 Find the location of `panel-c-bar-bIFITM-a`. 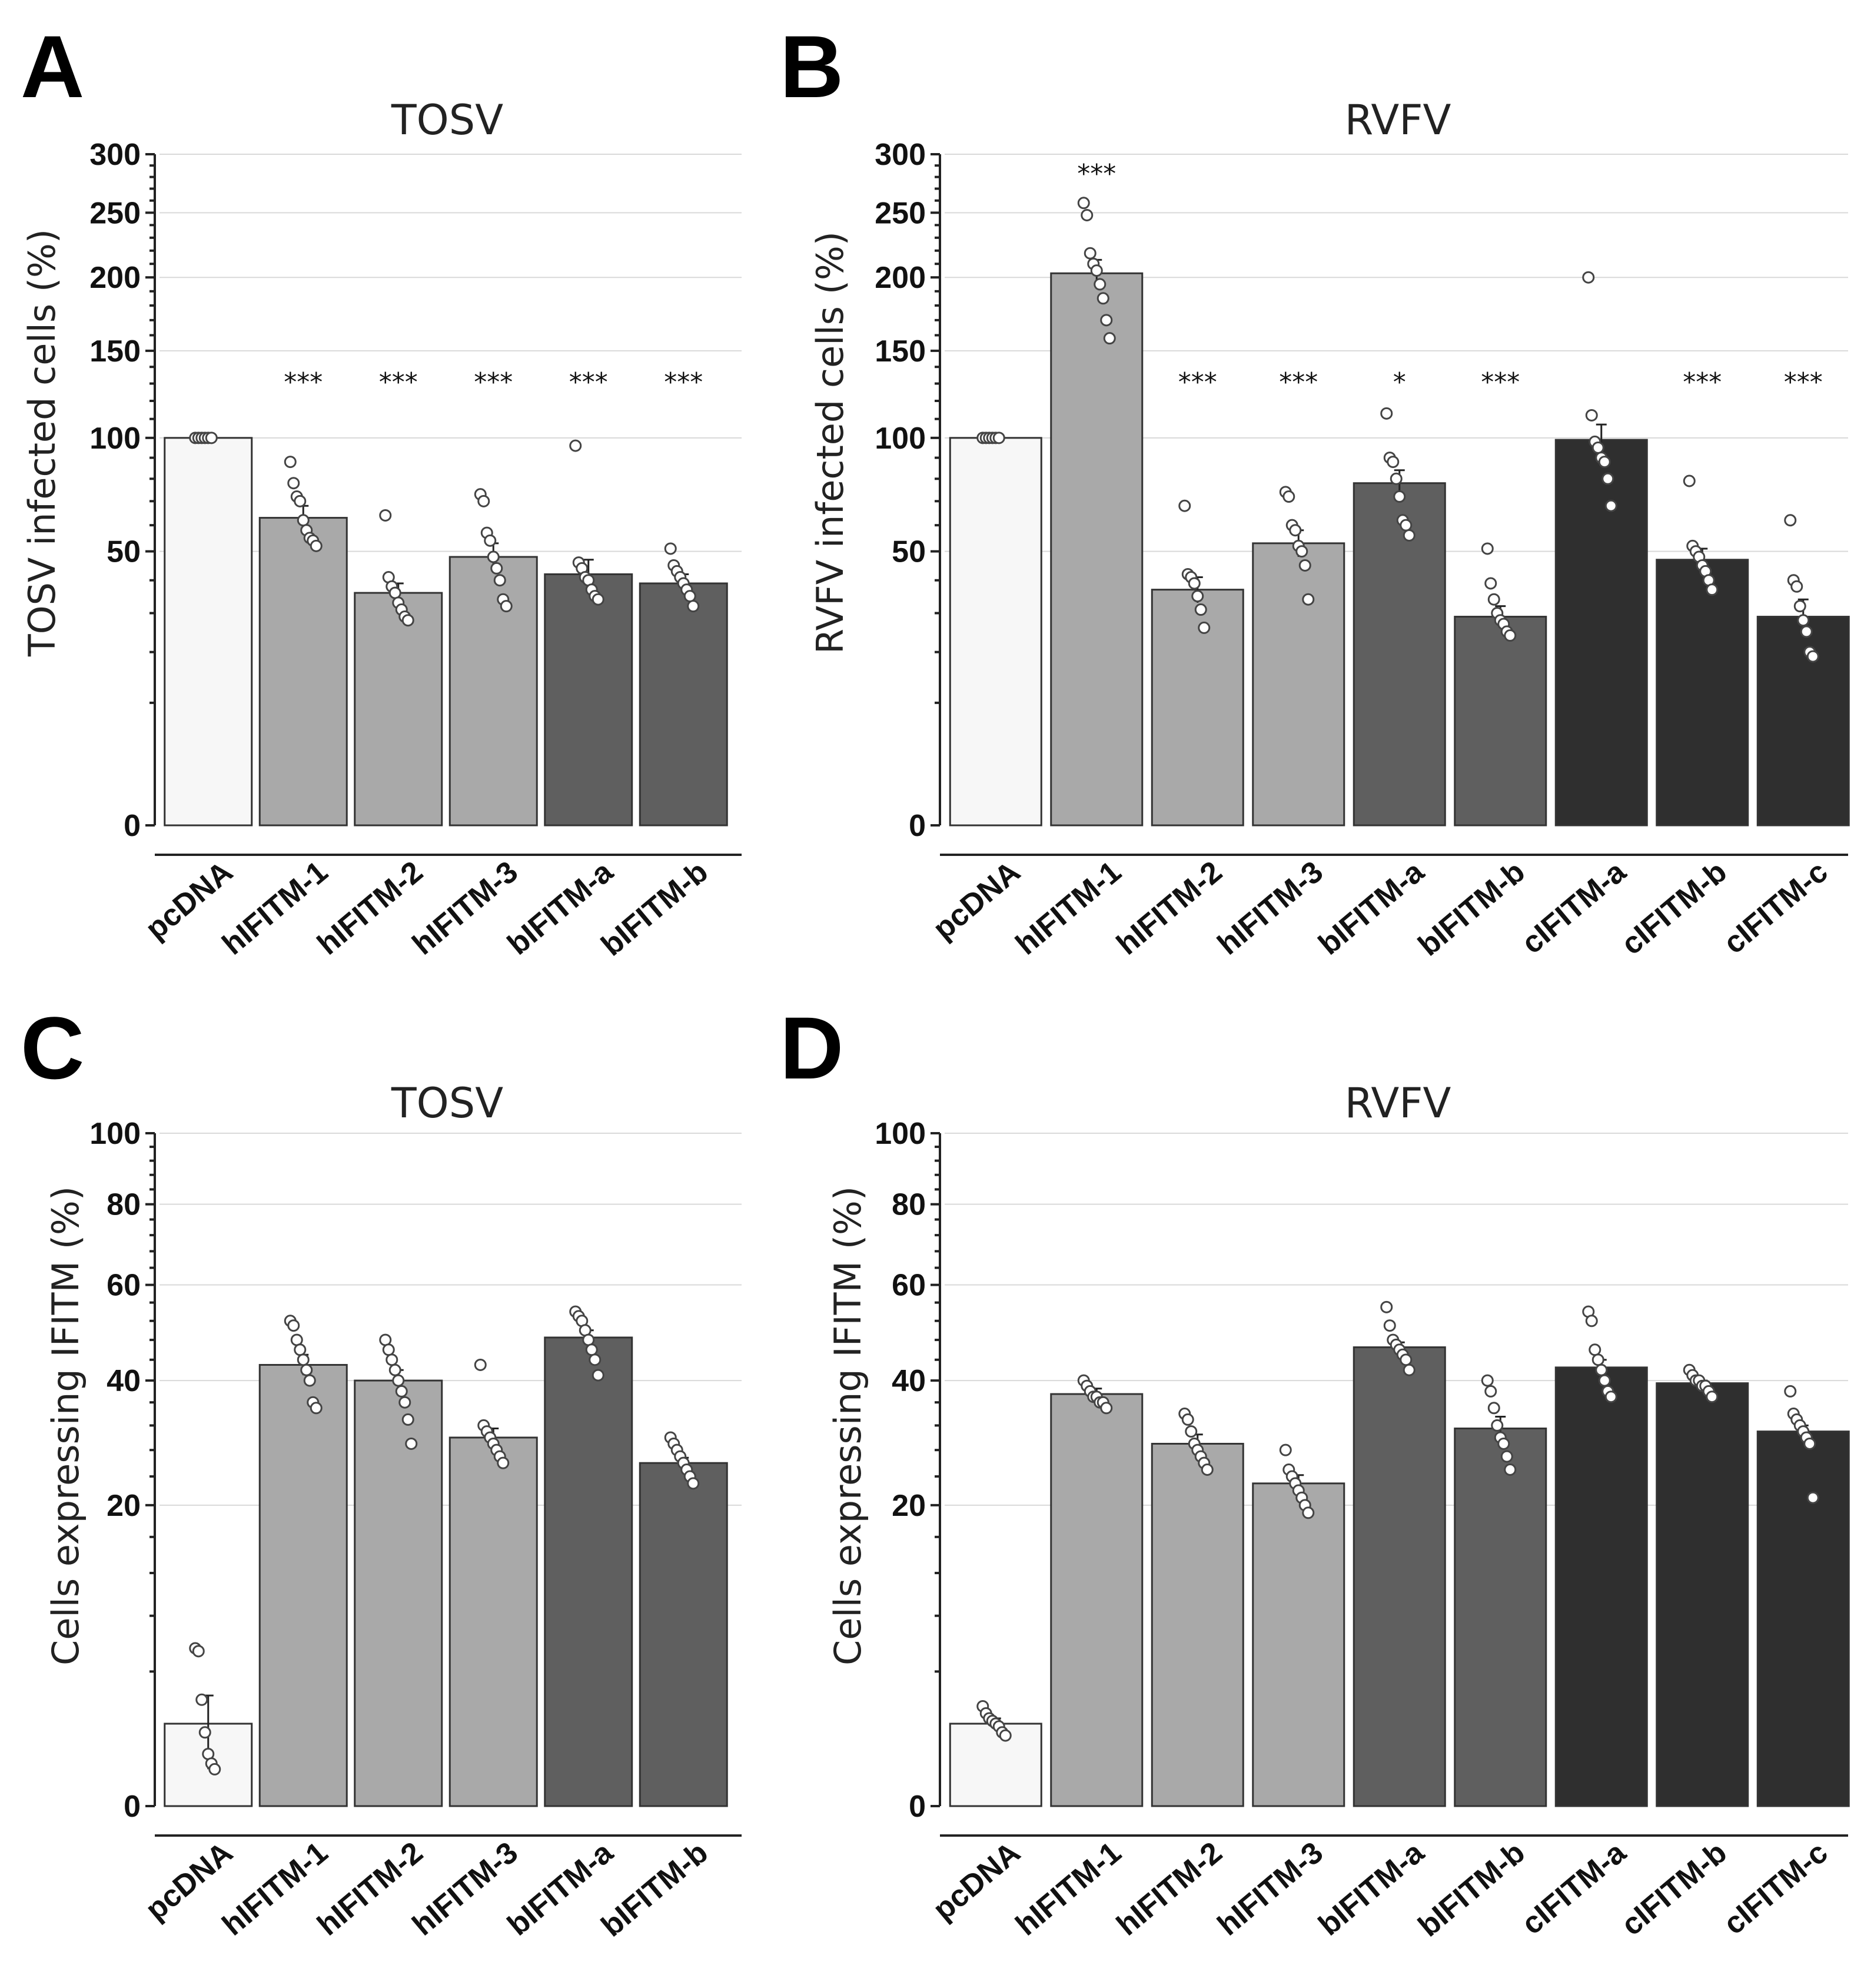

panel-c-bar-bIFITM-a is located at coordinates (588, 1571).